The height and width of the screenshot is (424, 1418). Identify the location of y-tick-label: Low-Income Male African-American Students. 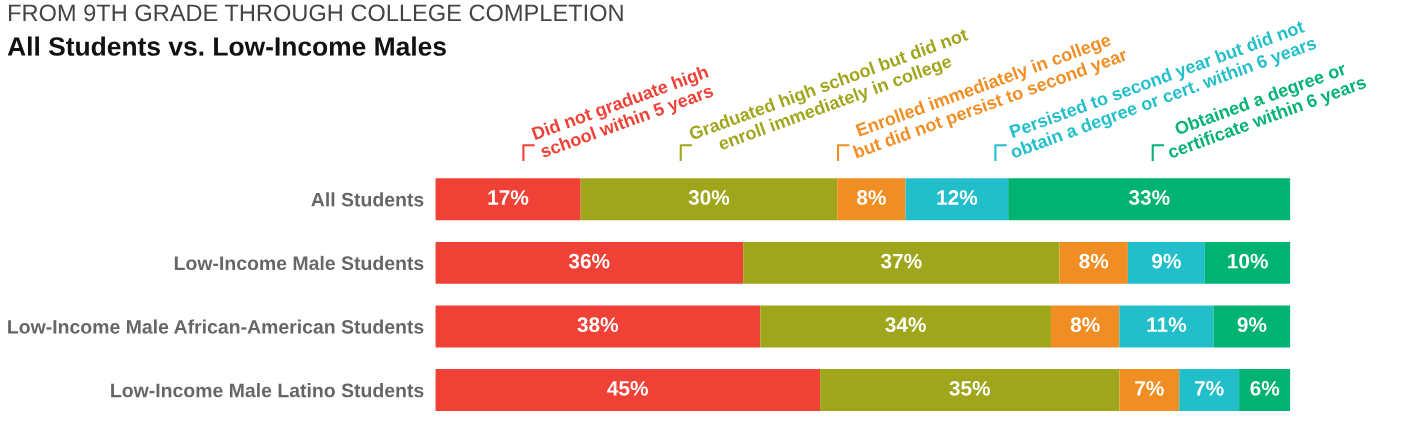
(216, 326).